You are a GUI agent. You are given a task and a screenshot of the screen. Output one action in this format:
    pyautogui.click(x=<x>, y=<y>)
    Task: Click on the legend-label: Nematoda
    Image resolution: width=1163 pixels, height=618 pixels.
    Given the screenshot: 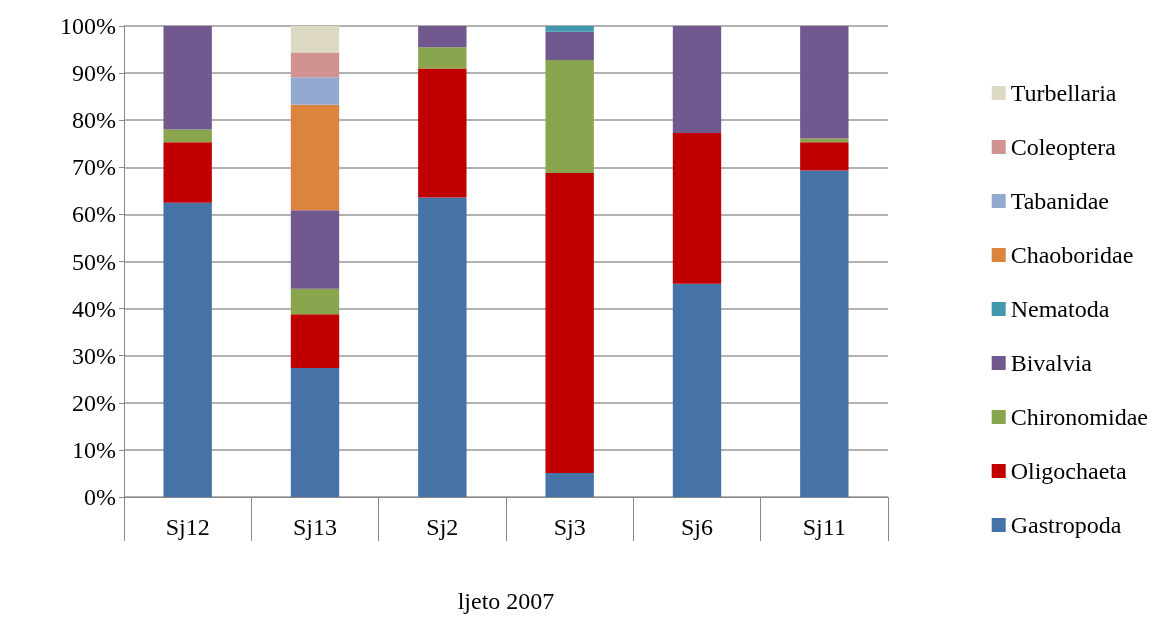 What is the action you would take?
    pyautogui.click(x=1060, y=309)
    